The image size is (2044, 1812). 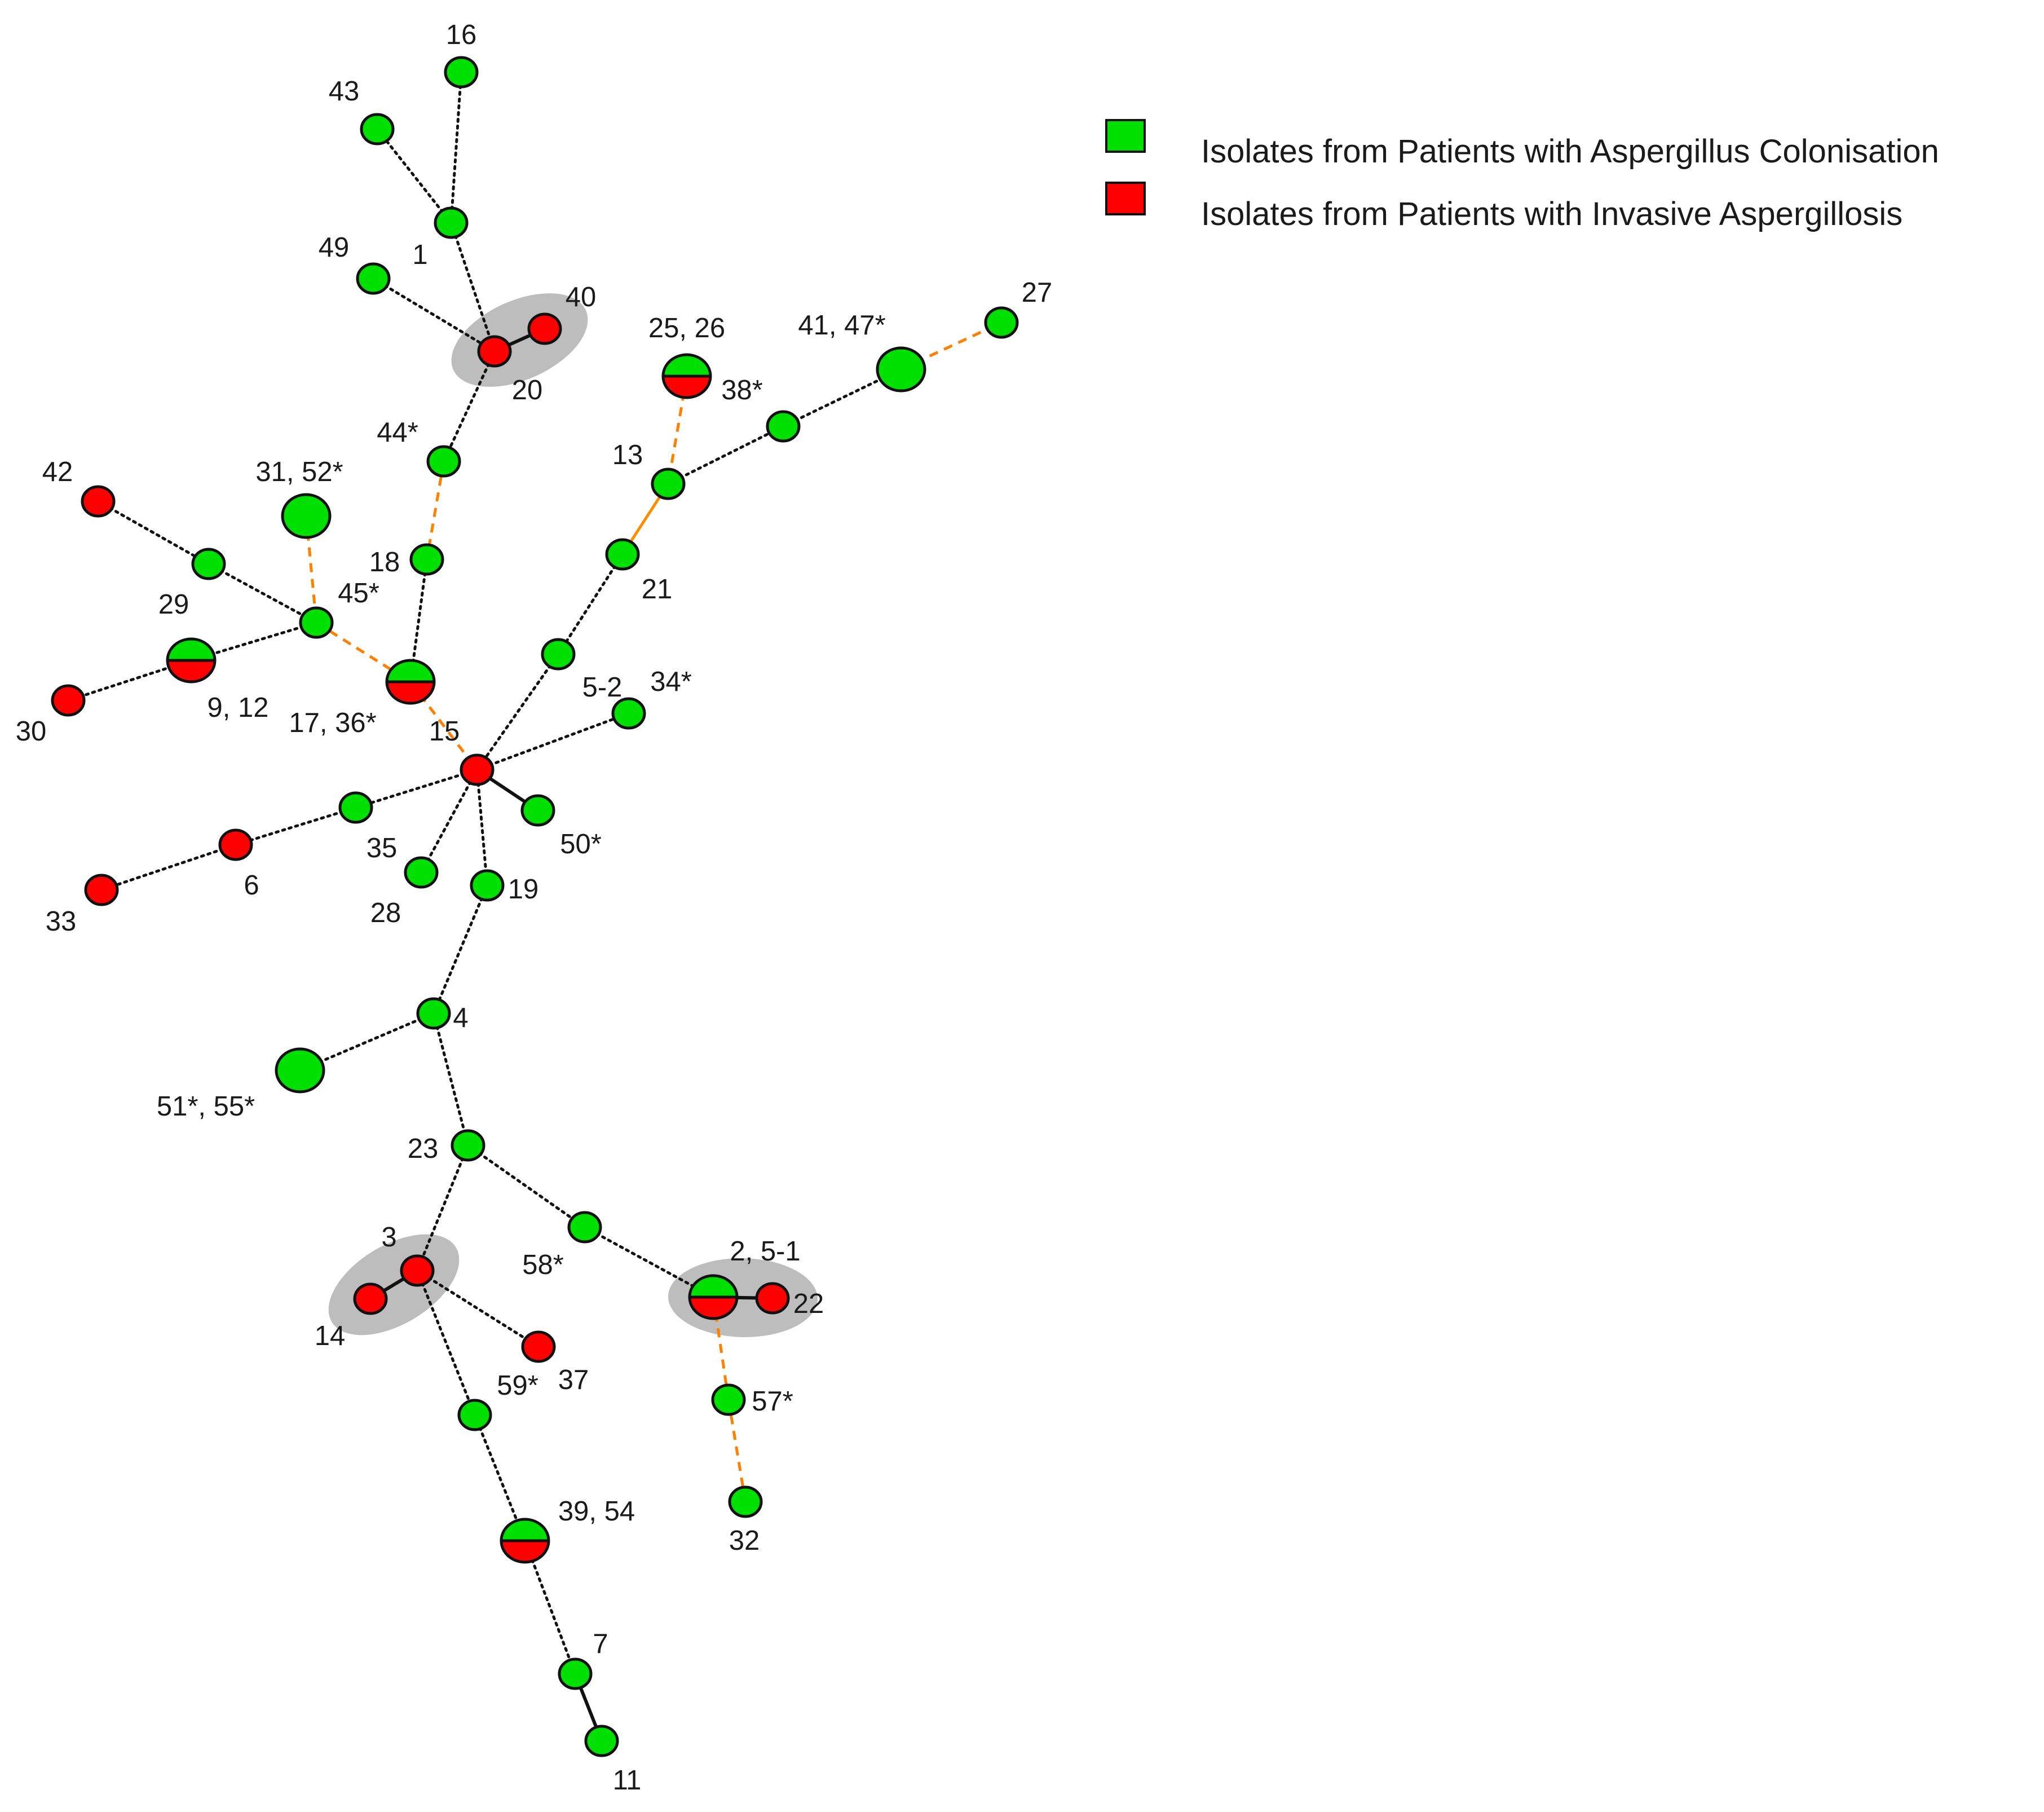 What do you see at coordinates (334, 247) in the screenshot?
I see `node-label-49: 49` at bounding box center [334, 247].